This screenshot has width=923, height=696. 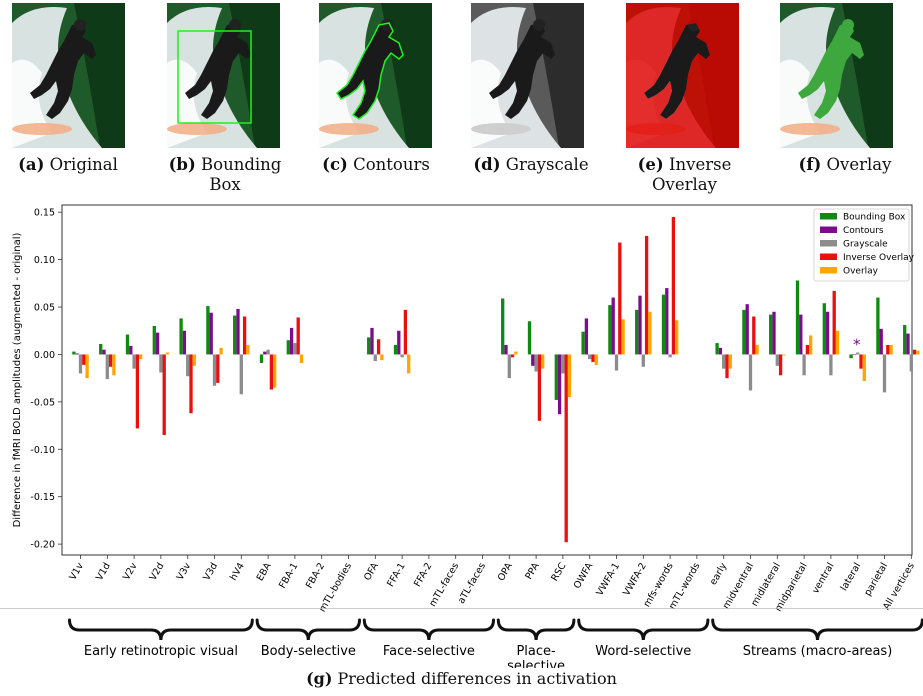 I want to click on panel-original, so click(x=68, y=75).